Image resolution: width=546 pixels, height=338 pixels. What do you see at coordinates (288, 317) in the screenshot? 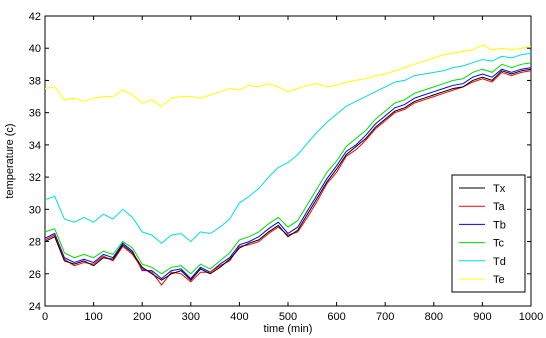
I see `x-tick-label: 500` at bounding box center [288, 317].